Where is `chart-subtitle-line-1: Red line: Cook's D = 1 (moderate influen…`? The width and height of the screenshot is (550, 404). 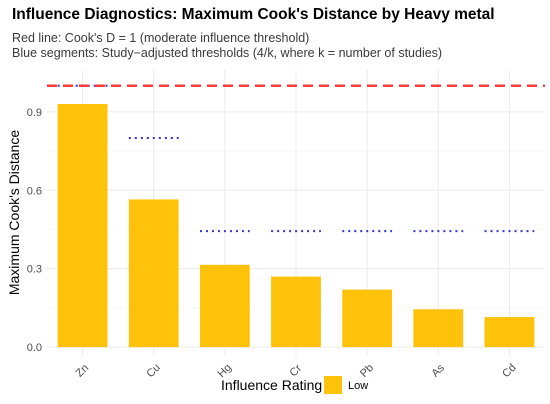
chart-subtitle-line-1: Red line: Cook's D = 1 (moderate influen… is located at coordinates (161, 38).